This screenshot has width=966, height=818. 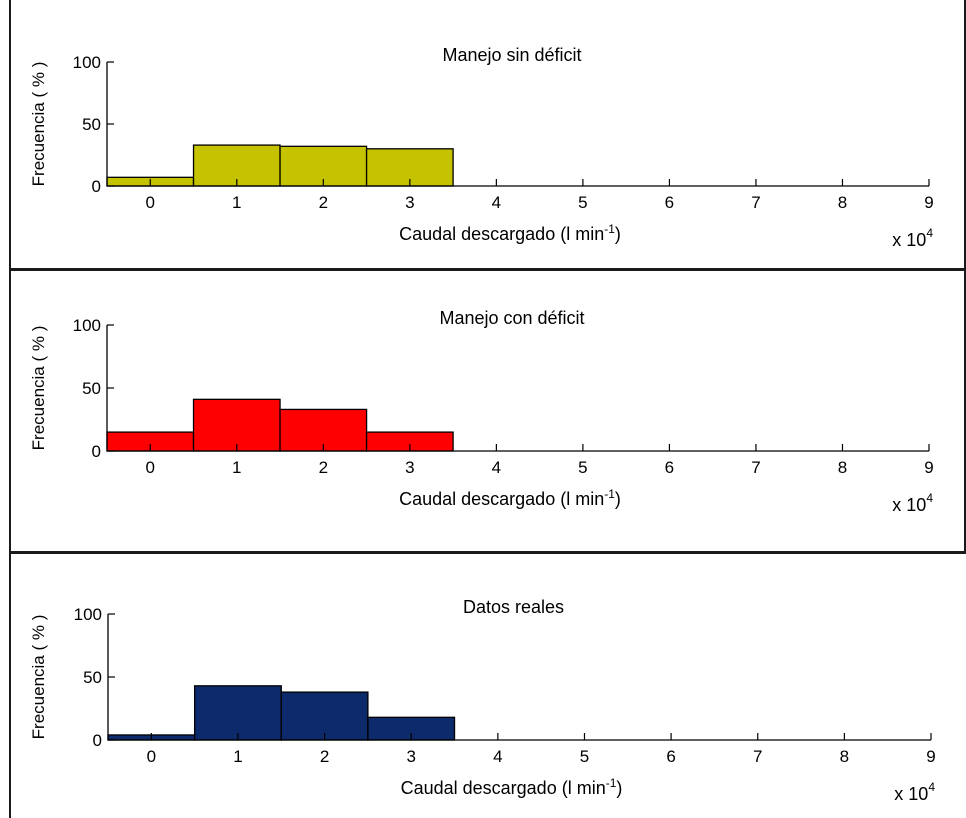 What do you see at coordinates (511, 55) in the screenshot?
I see `chart-title: Manejo sin déficit` at bounding box center [511, 55].